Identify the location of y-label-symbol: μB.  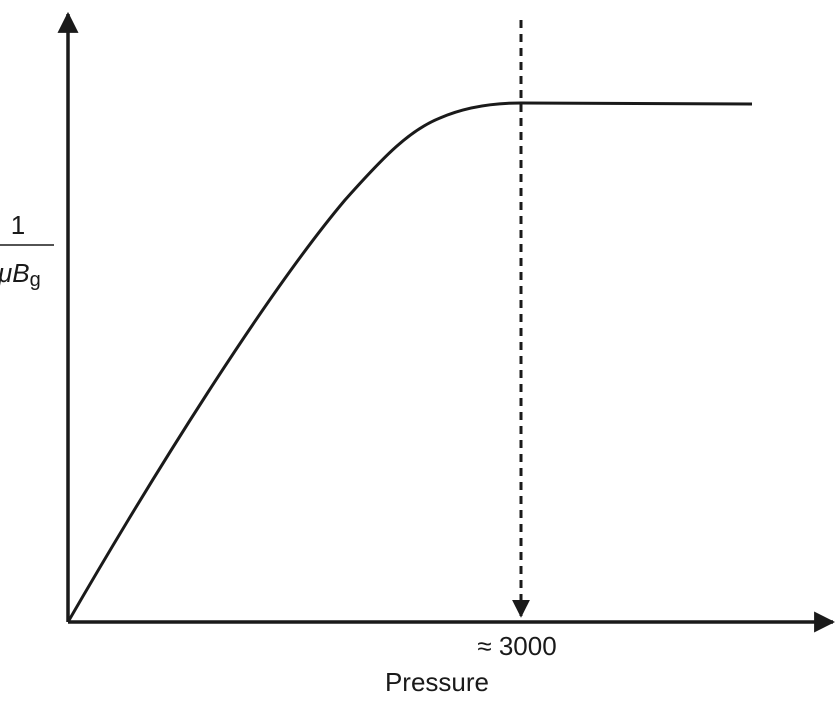
(15, 273).